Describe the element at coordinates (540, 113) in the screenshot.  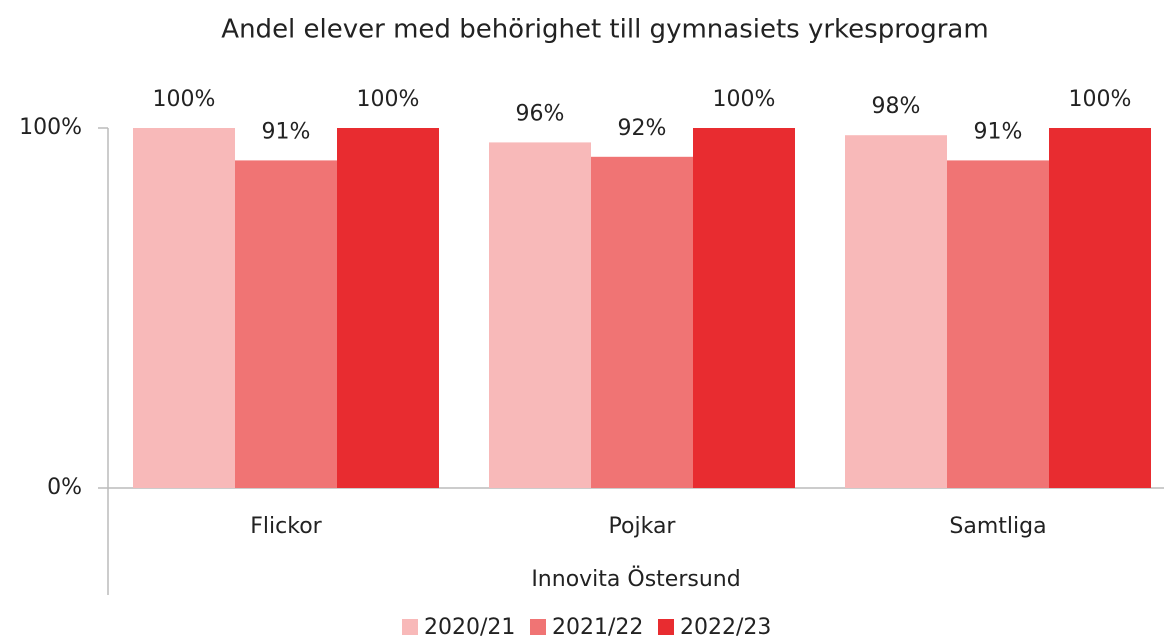
I see `data-label: 96%` at that location.